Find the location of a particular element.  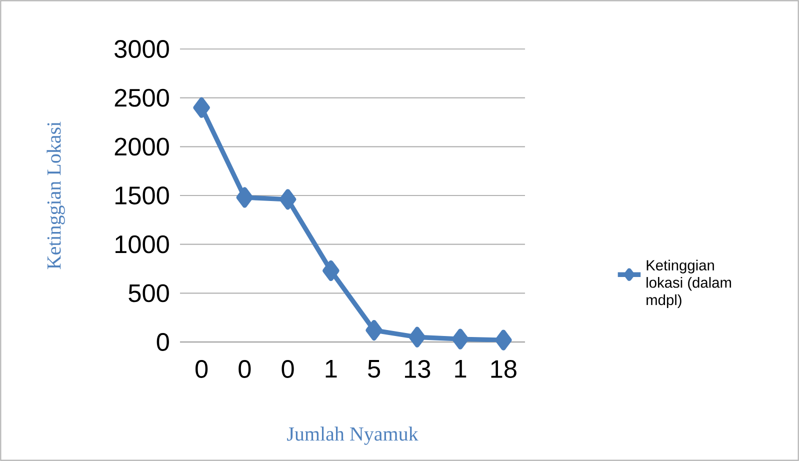

x-tick-label: 13 is located at coordinates (417, 369).